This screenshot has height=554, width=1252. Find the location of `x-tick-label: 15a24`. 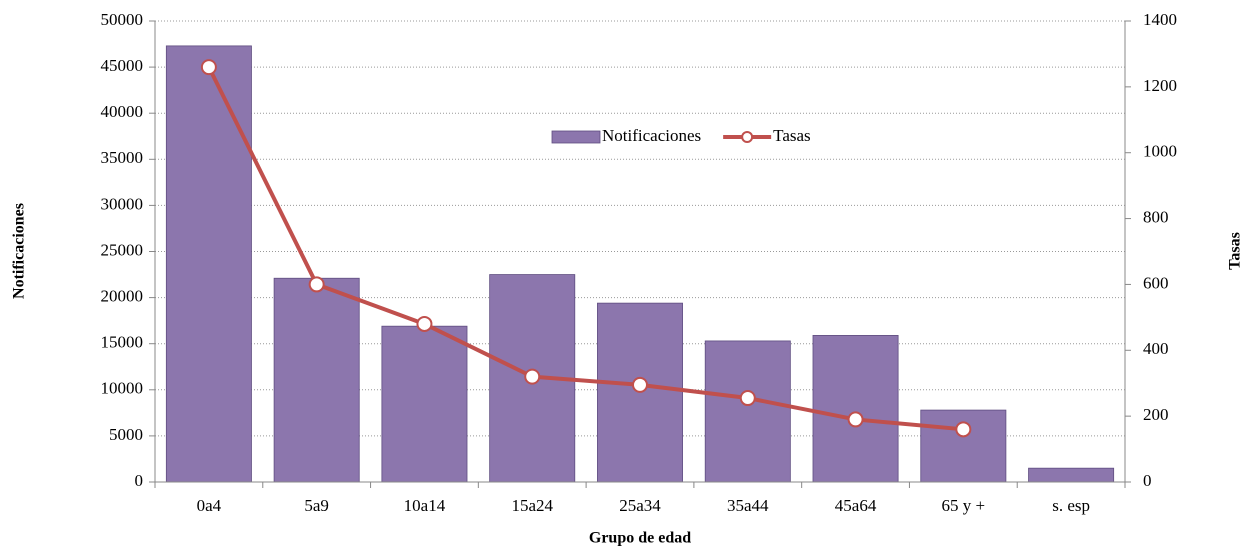

x-tick-label: 15a24 is located at coordinates (532, 505).